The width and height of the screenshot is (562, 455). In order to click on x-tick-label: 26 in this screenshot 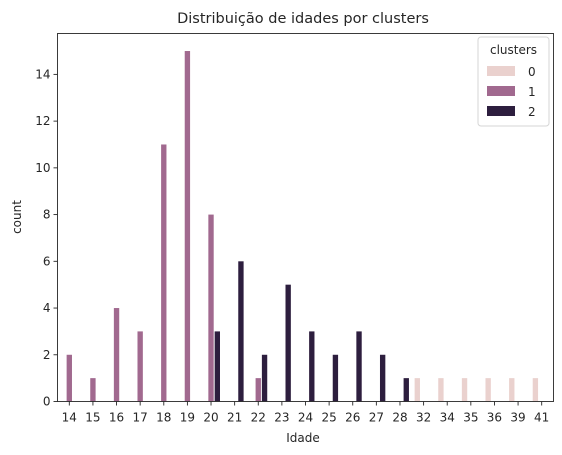, I will do `click(352, 418)`.